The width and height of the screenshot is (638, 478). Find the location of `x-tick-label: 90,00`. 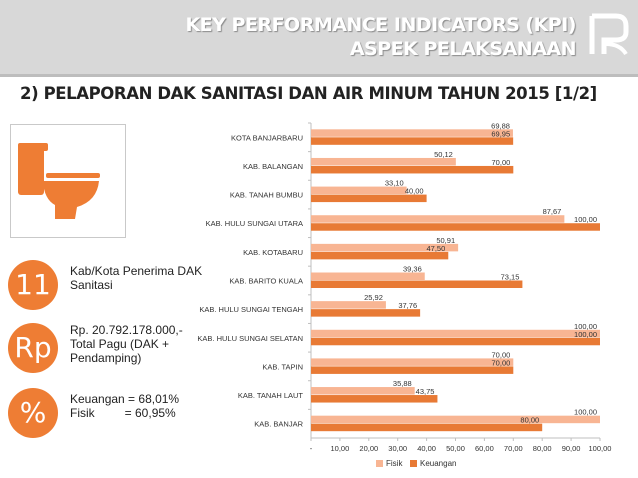

x-tick-label: 90,00 is located at coordinates (571, 448).